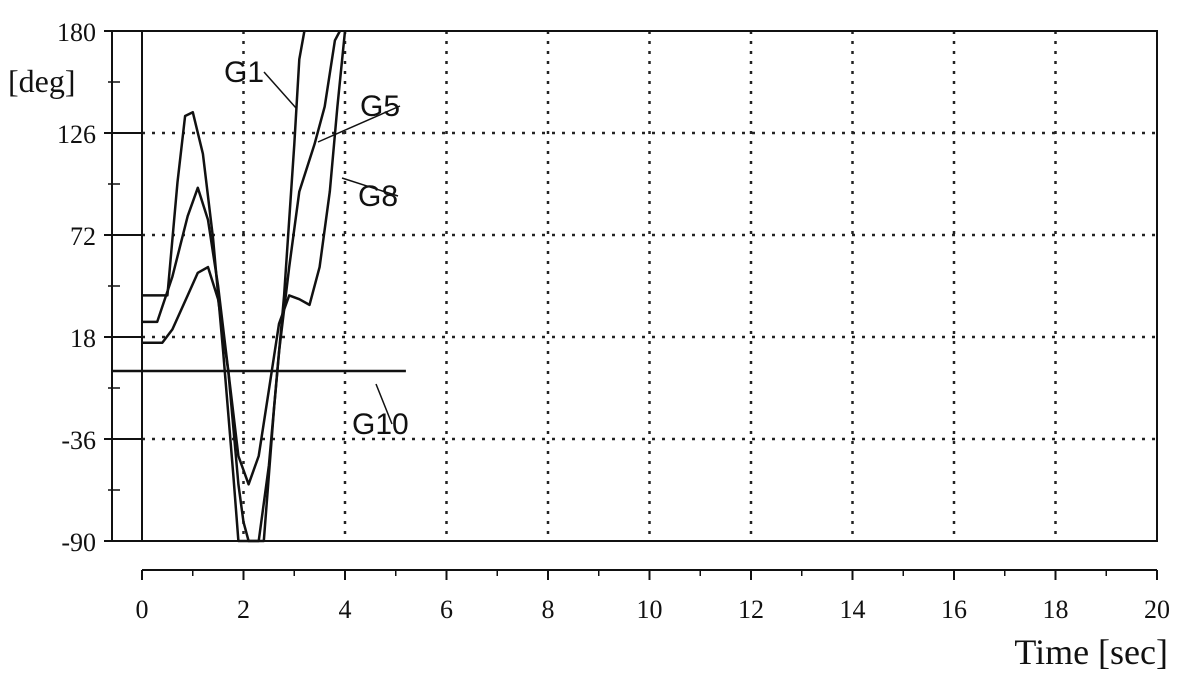 The width and height of the screenshot is (1177, 676). What do you see at coordinates (78, 440) in the screenshot?
I see `y-tick-label: -36` at bounding box center [78, 440].